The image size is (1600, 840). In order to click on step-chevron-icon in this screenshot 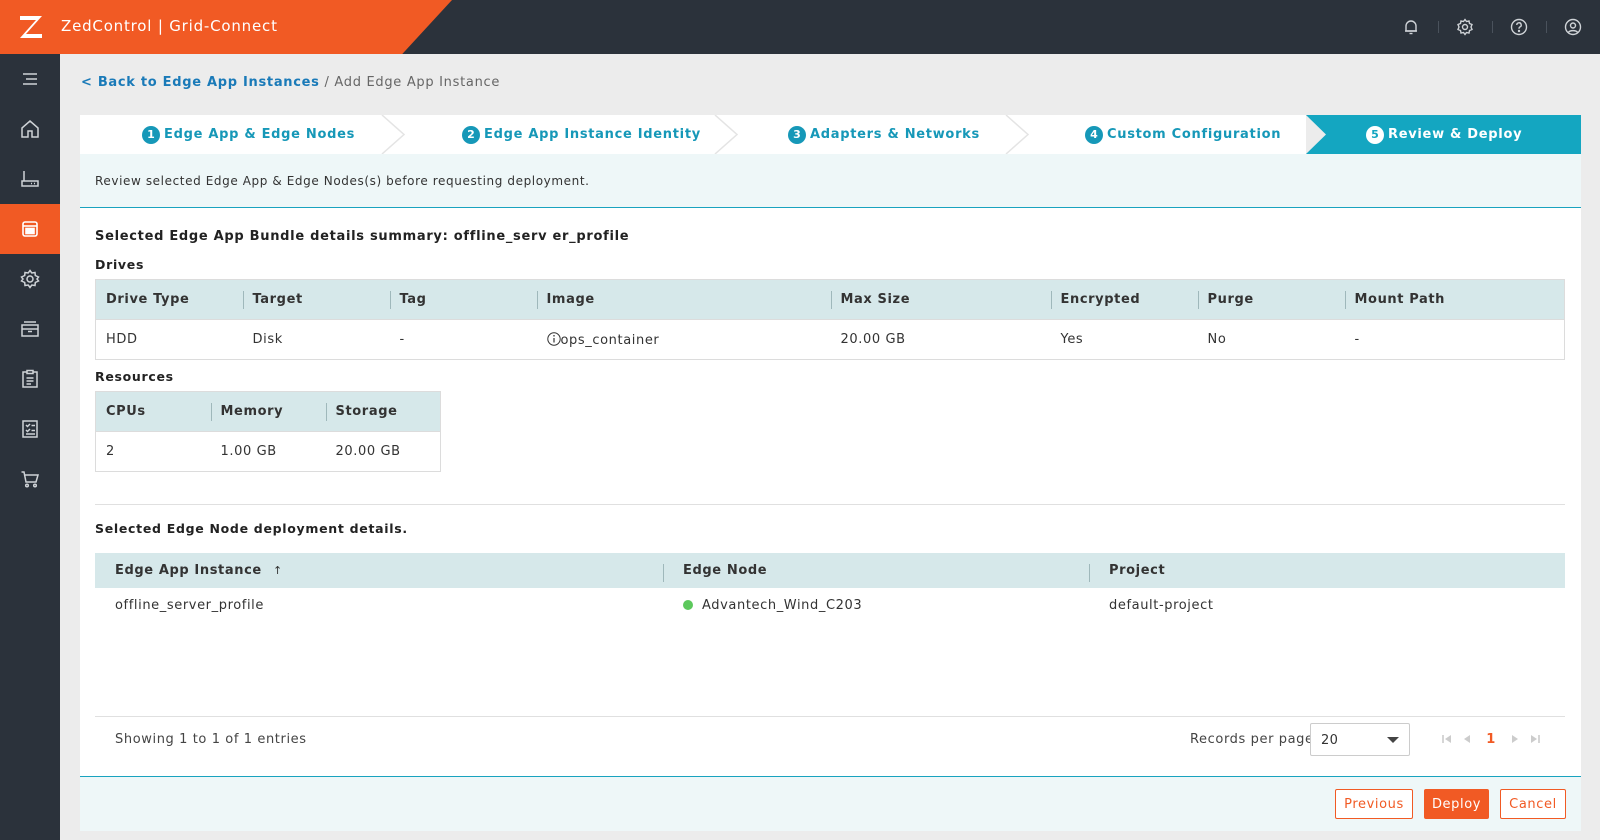, I will do `click(1017, 134)`.